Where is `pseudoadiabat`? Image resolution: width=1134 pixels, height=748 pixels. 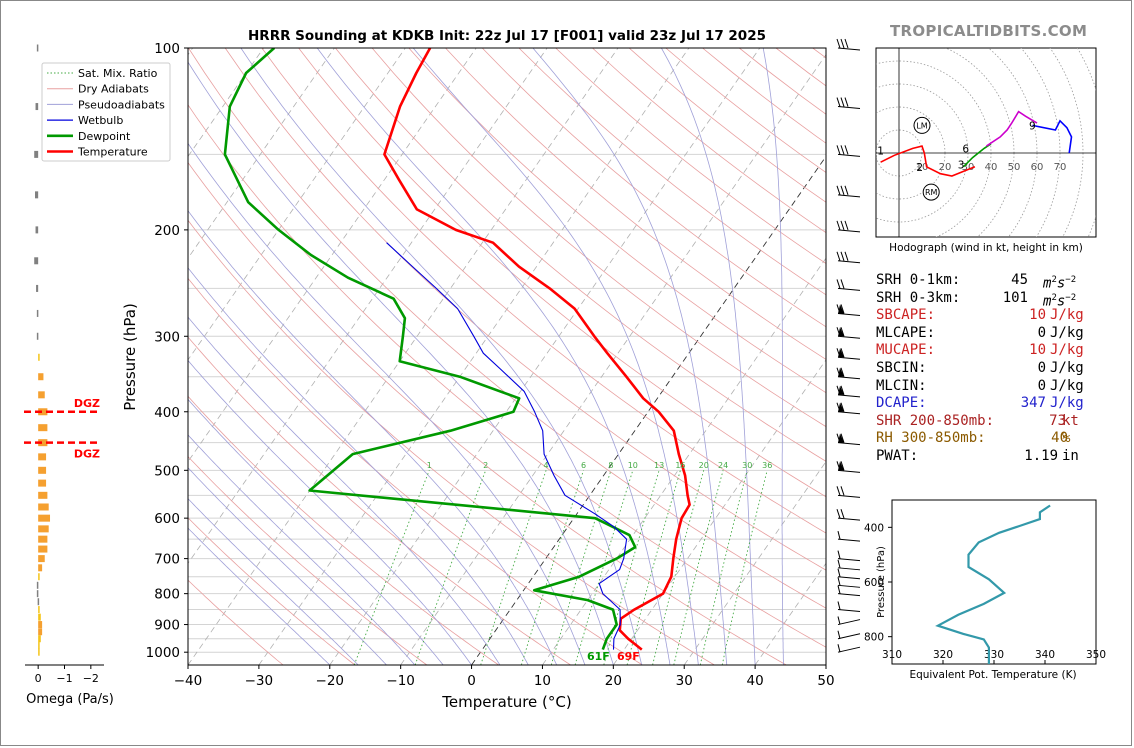
pseudoadiabat is located at coordinates (773, 356).